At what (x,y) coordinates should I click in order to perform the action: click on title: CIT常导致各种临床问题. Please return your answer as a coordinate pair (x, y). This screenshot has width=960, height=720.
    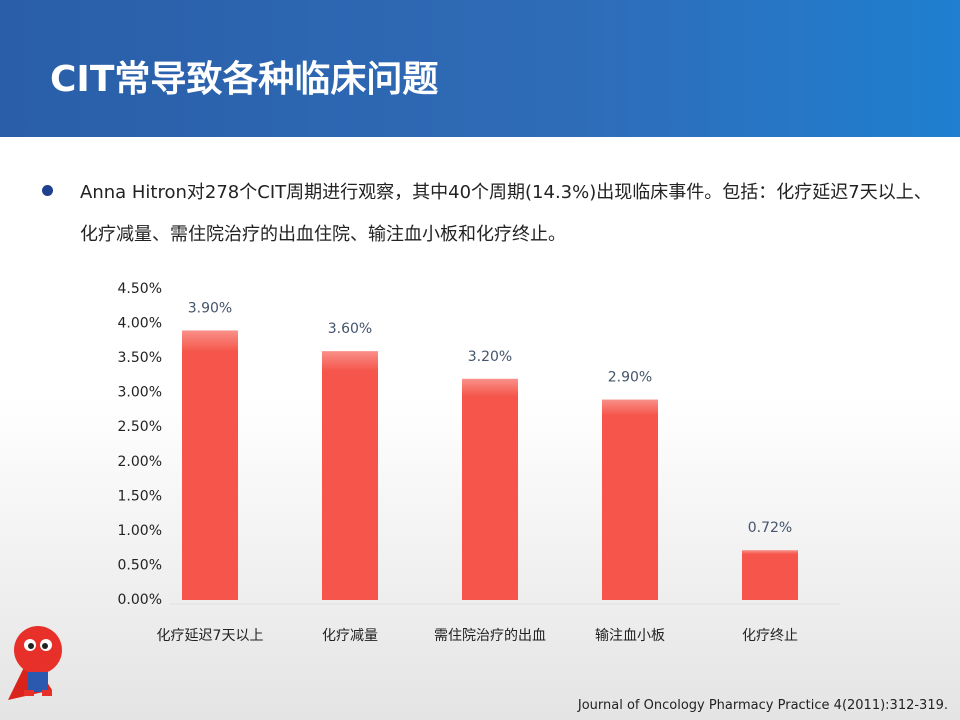
    Looking at the image, I should click on (244, 79).